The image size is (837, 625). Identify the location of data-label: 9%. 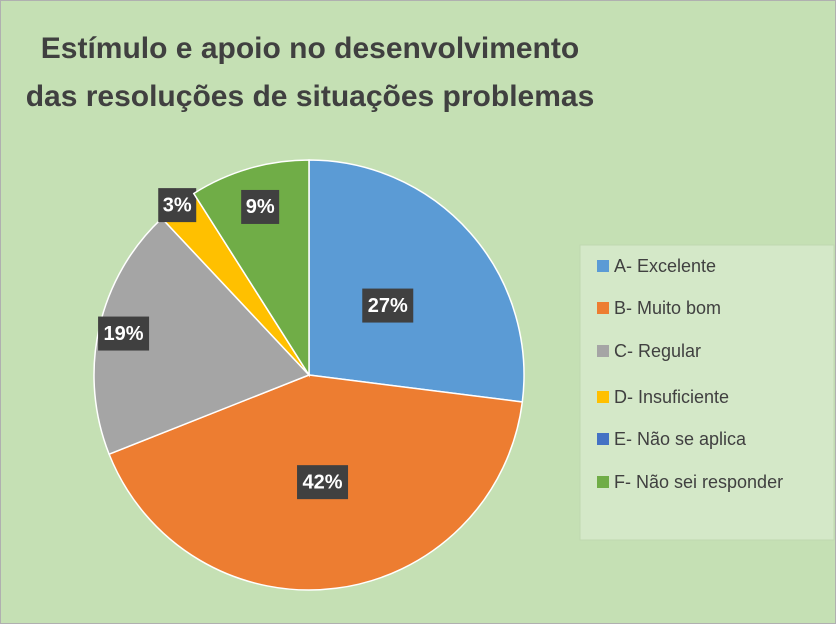
(260, 207).